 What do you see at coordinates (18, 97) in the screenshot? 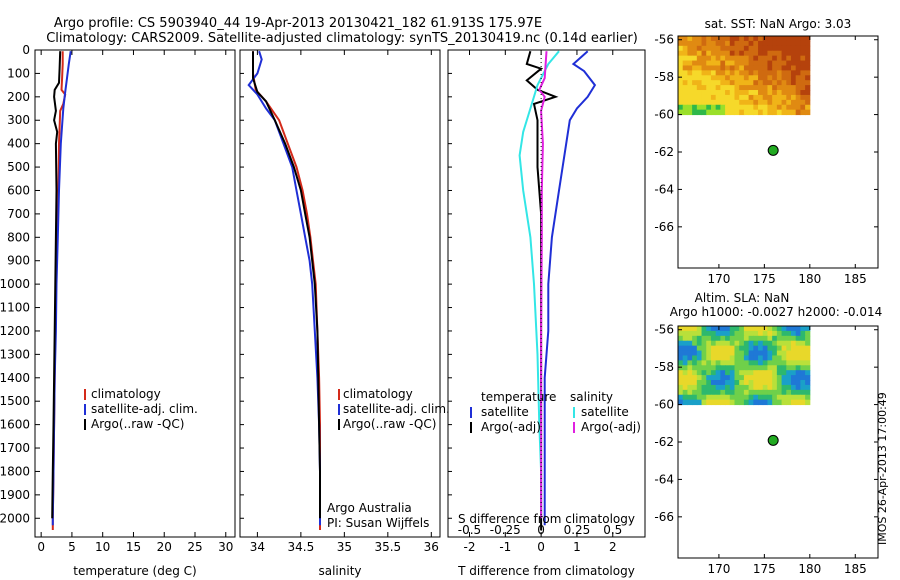
I see `temperature-ytick-label: 200` at bounding box center [18, 97].